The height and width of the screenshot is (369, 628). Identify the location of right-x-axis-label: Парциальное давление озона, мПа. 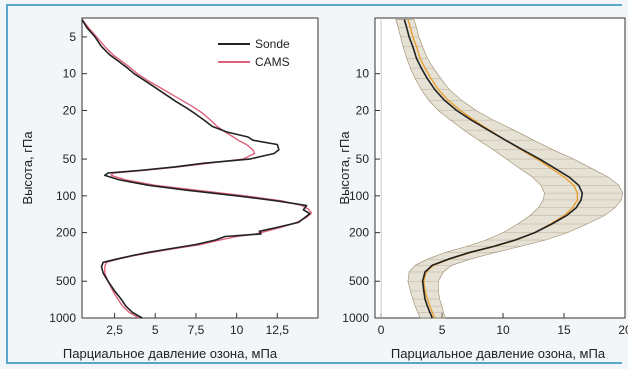
(498, 353).